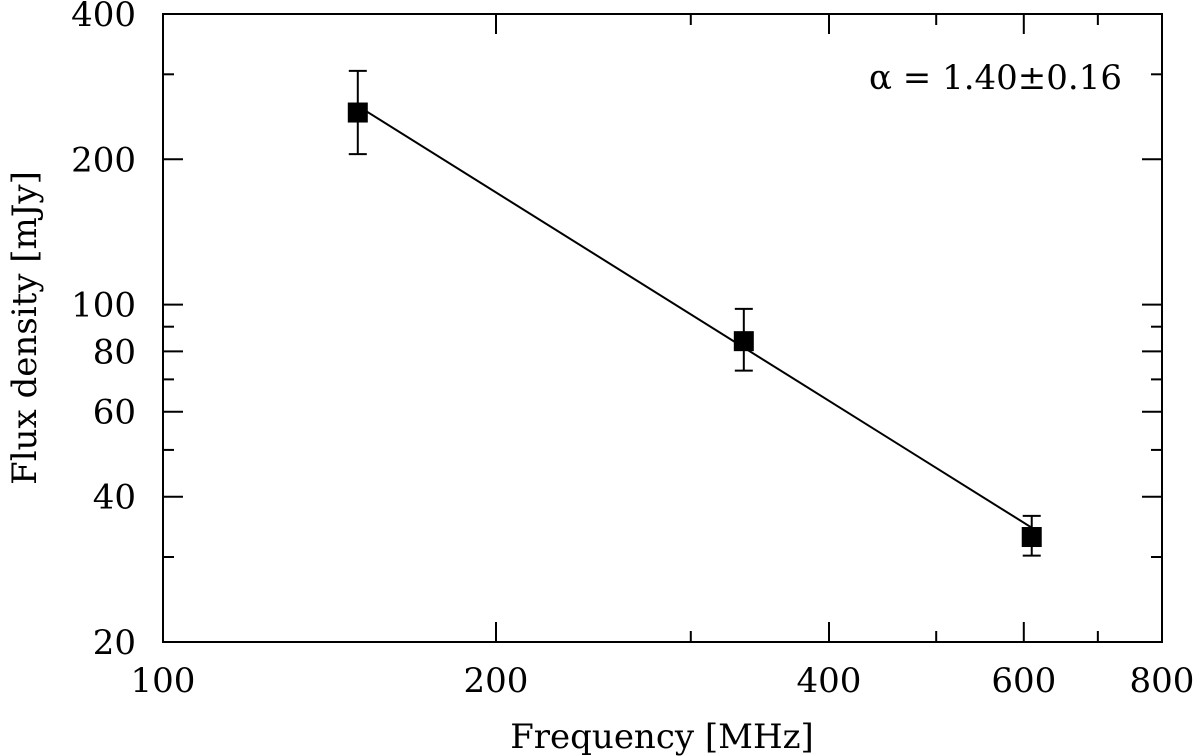  What do you see at coordinates (25, 328) in the screenshot?
I see `y-axis-label: Flux density [mJy]` at bounding box center [25, 328].